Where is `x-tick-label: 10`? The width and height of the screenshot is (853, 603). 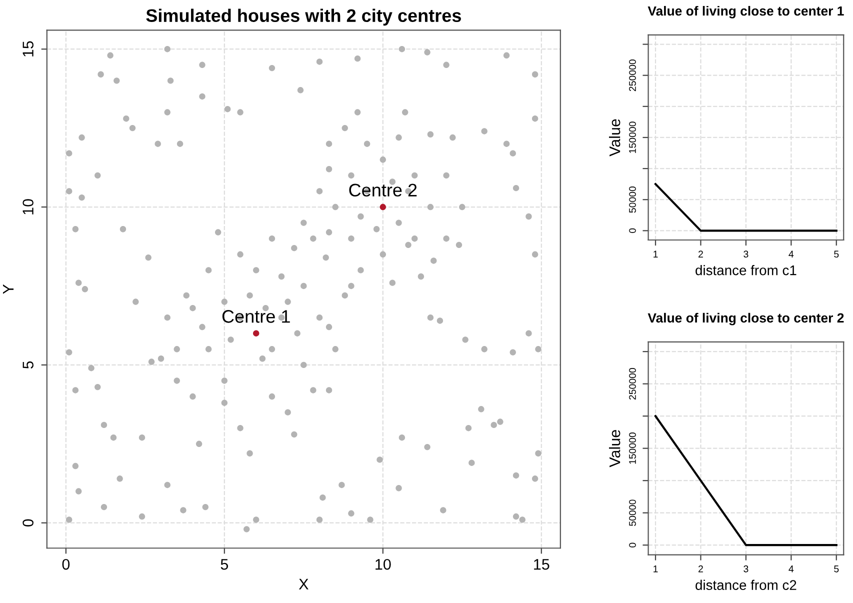
x-tick-label: 10 is located at coordinates (383, 564).